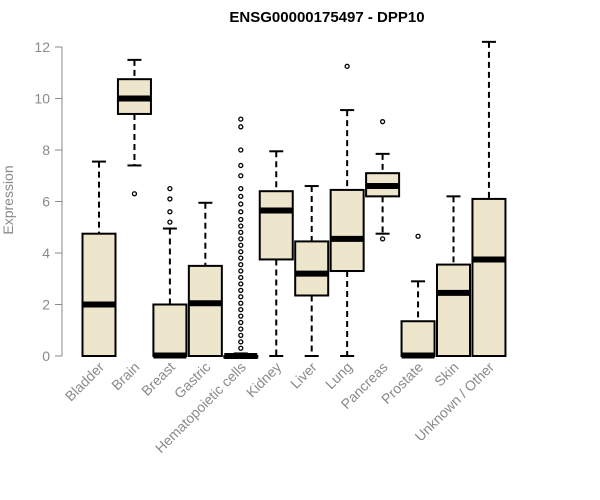  What do you see at coordinates (46, 150) in the screenshot?
I see `y-tick-label-4: 8` at bounding box center [46, 150].